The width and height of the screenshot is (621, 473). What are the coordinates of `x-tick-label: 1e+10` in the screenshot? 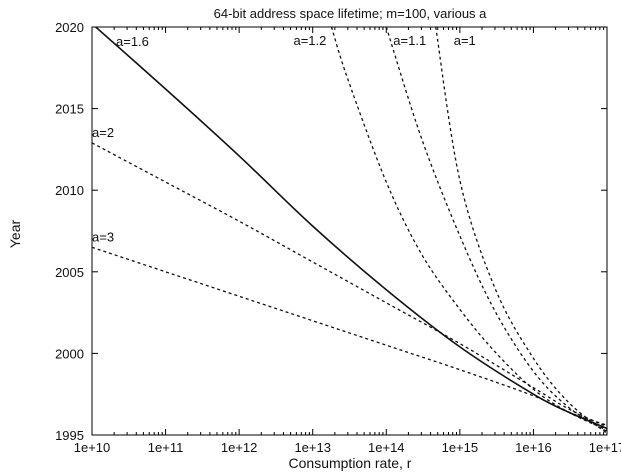 It's located at (92, 447).